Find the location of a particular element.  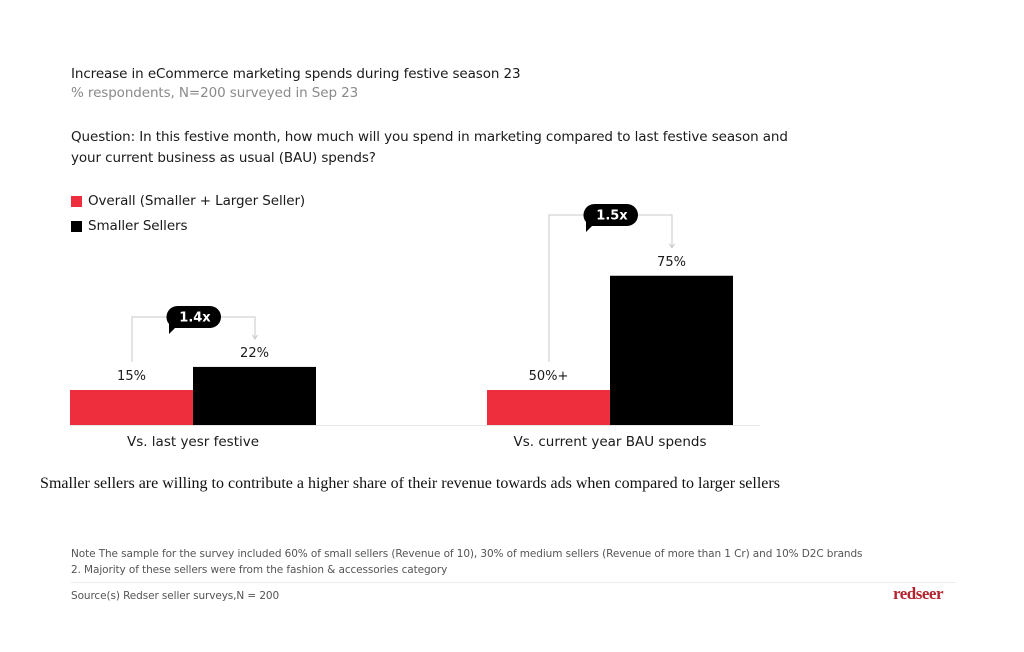

legend-item-overall: Overall (Smaller + Larger Seller) is located at coordinates (188, 201).